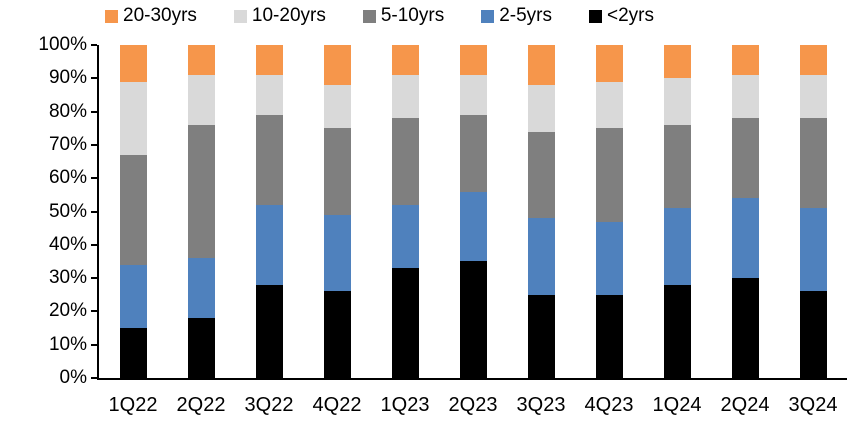 This screenshot has width=852, height=431. Describe the element at coordinates (813, 405) in the screenshot. I see `x-axis-label-3q24: 3Q24` at that location.